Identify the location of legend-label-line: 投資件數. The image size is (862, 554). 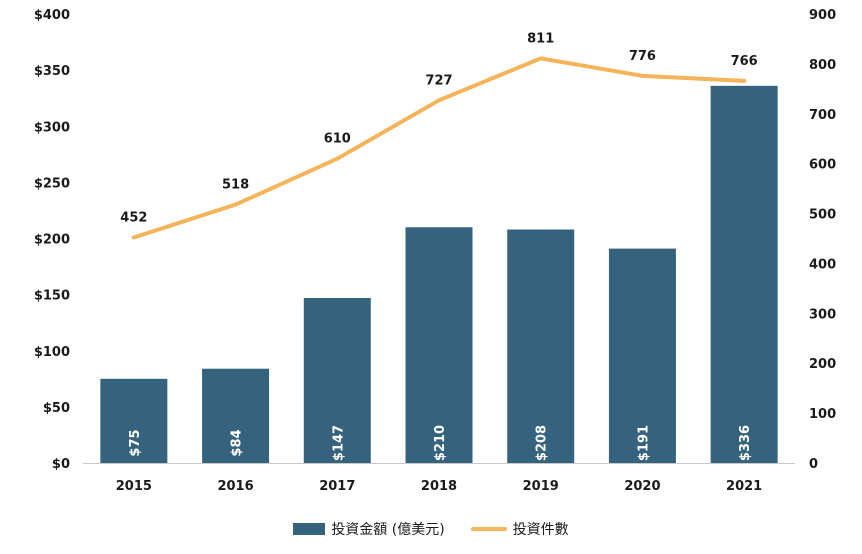
(540, 530).